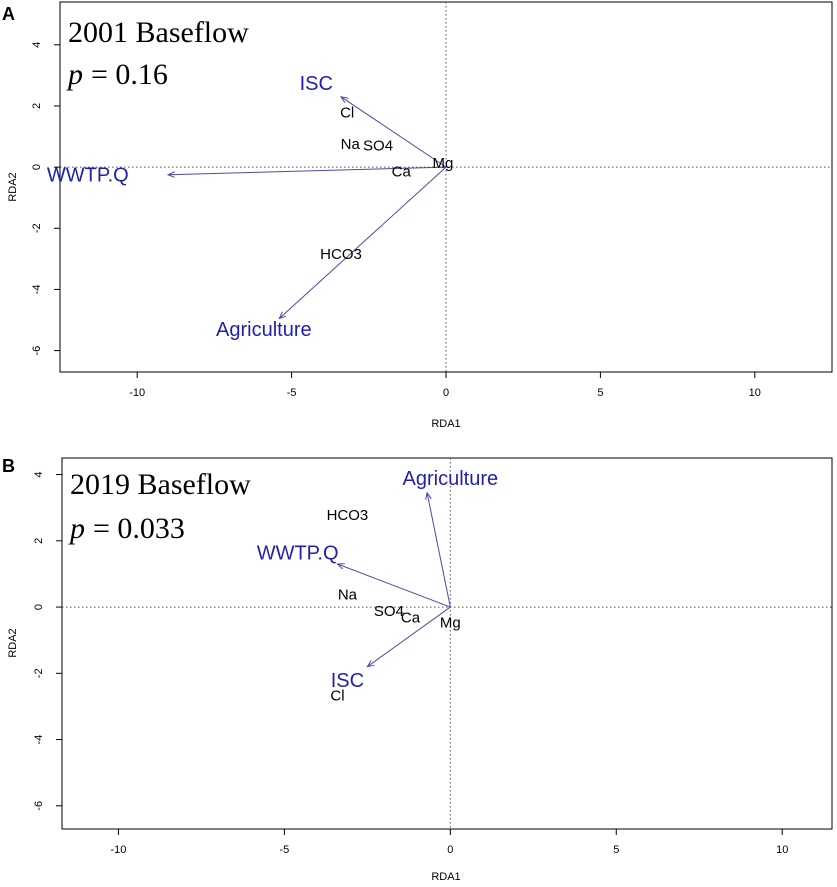 This screenshot has width=837, height=887. What do you see at coordinates (755, 393) in the screenshot?
I see `x-tick-label-a: 10` at bounding box center [755, 393].